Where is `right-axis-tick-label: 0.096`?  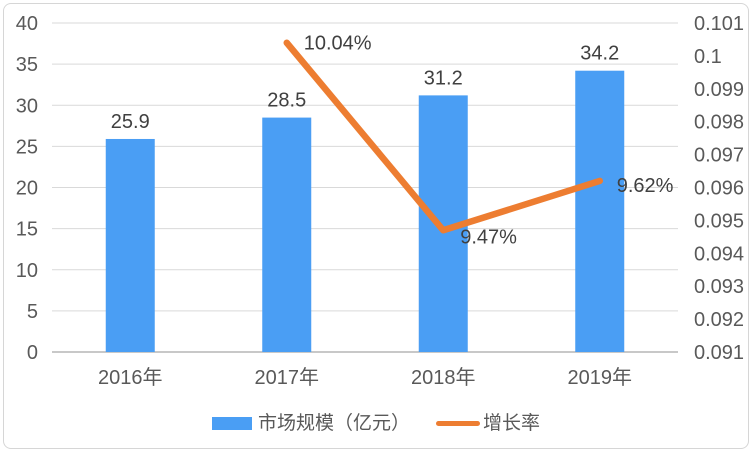 right-axis-tick-label: 0.096 is located at coordinates (719, 189).